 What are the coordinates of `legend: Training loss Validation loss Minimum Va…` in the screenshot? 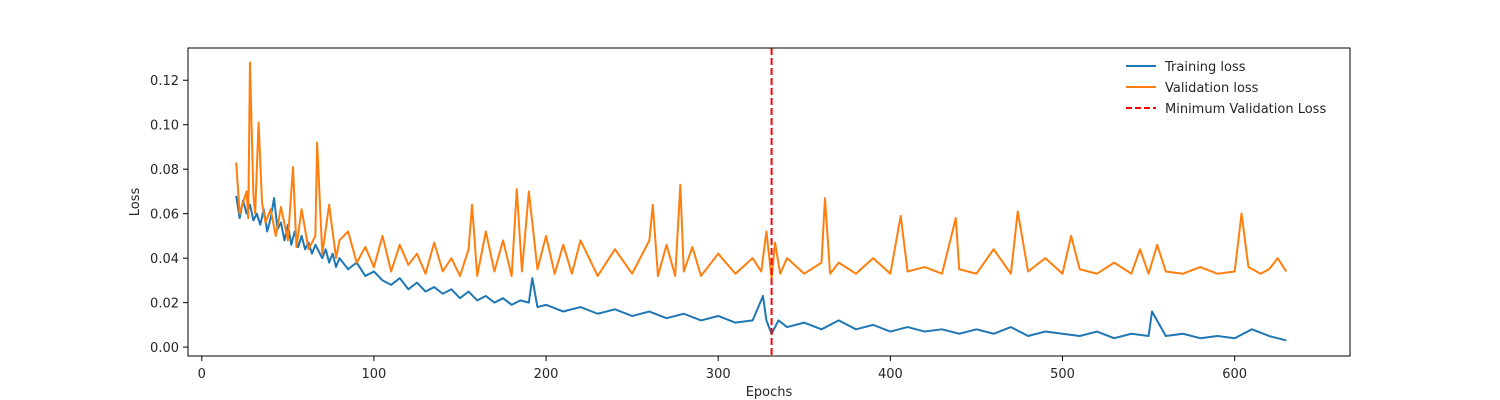 It's located at (1226, 88).